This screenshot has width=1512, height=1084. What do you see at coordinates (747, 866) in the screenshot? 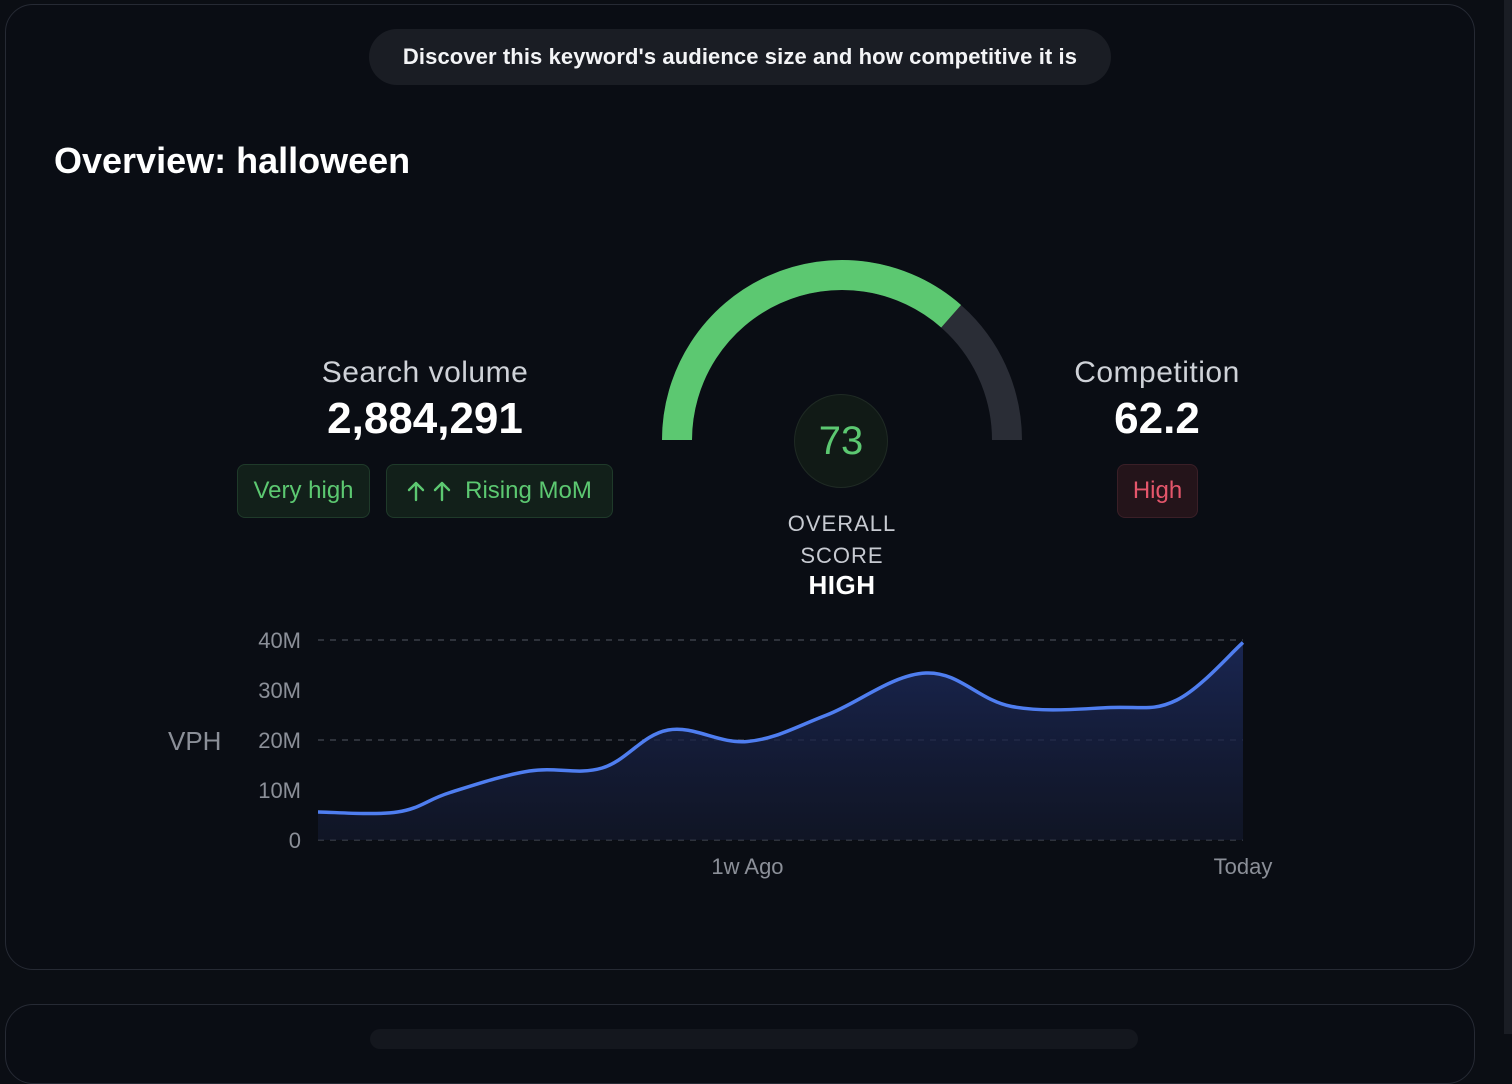
I see `x-tick-label: 1w Ago` at bounding box center [747, 866].